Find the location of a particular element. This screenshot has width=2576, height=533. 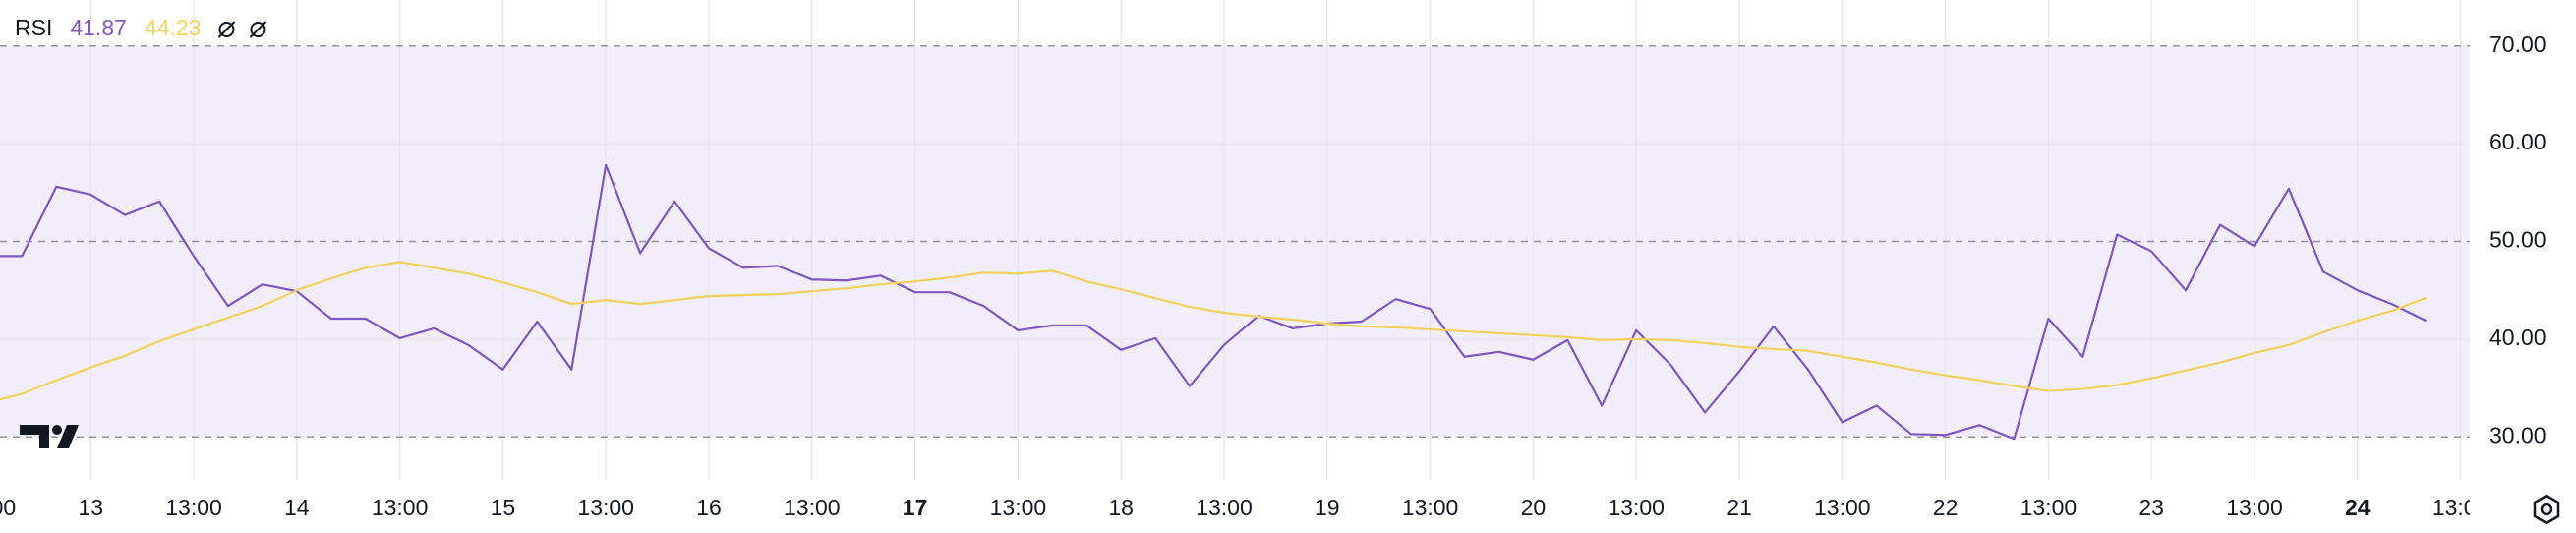

x-tick-label: 24 is located at coordinates (2358, 507).